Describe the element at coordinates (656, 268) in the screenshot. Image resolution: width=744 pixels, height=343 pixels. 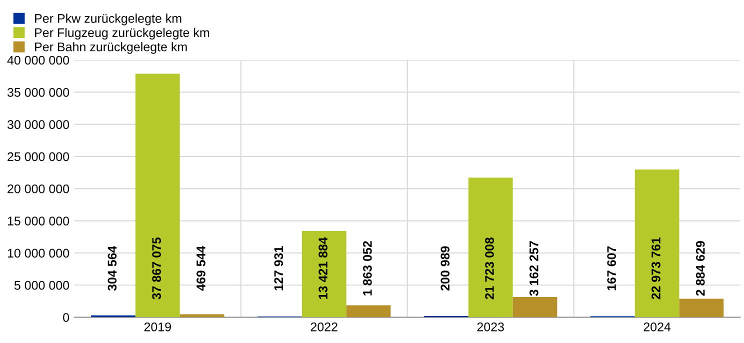
I see `data-label: 22 973 761` at that location.